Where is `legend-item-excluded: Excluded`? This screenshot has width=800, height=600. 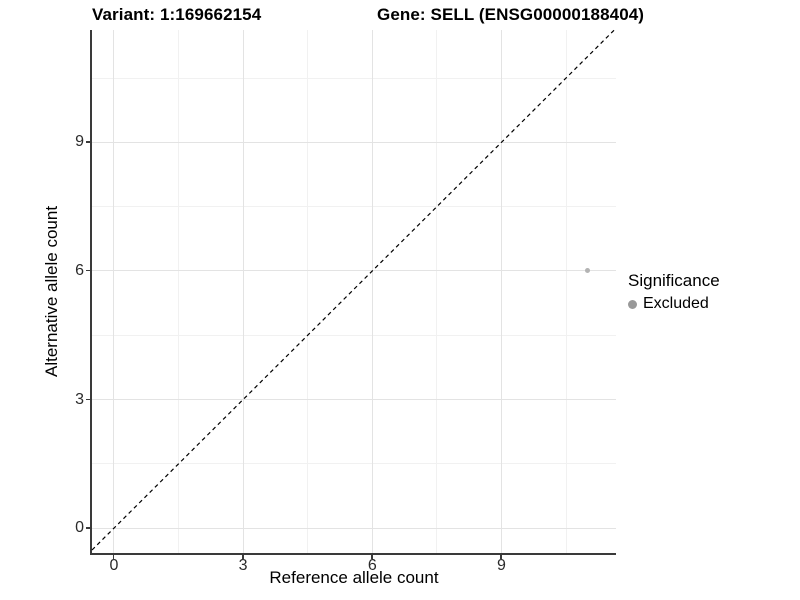 legend-item-excluded: Excluded is located at coordinates (674, 304).